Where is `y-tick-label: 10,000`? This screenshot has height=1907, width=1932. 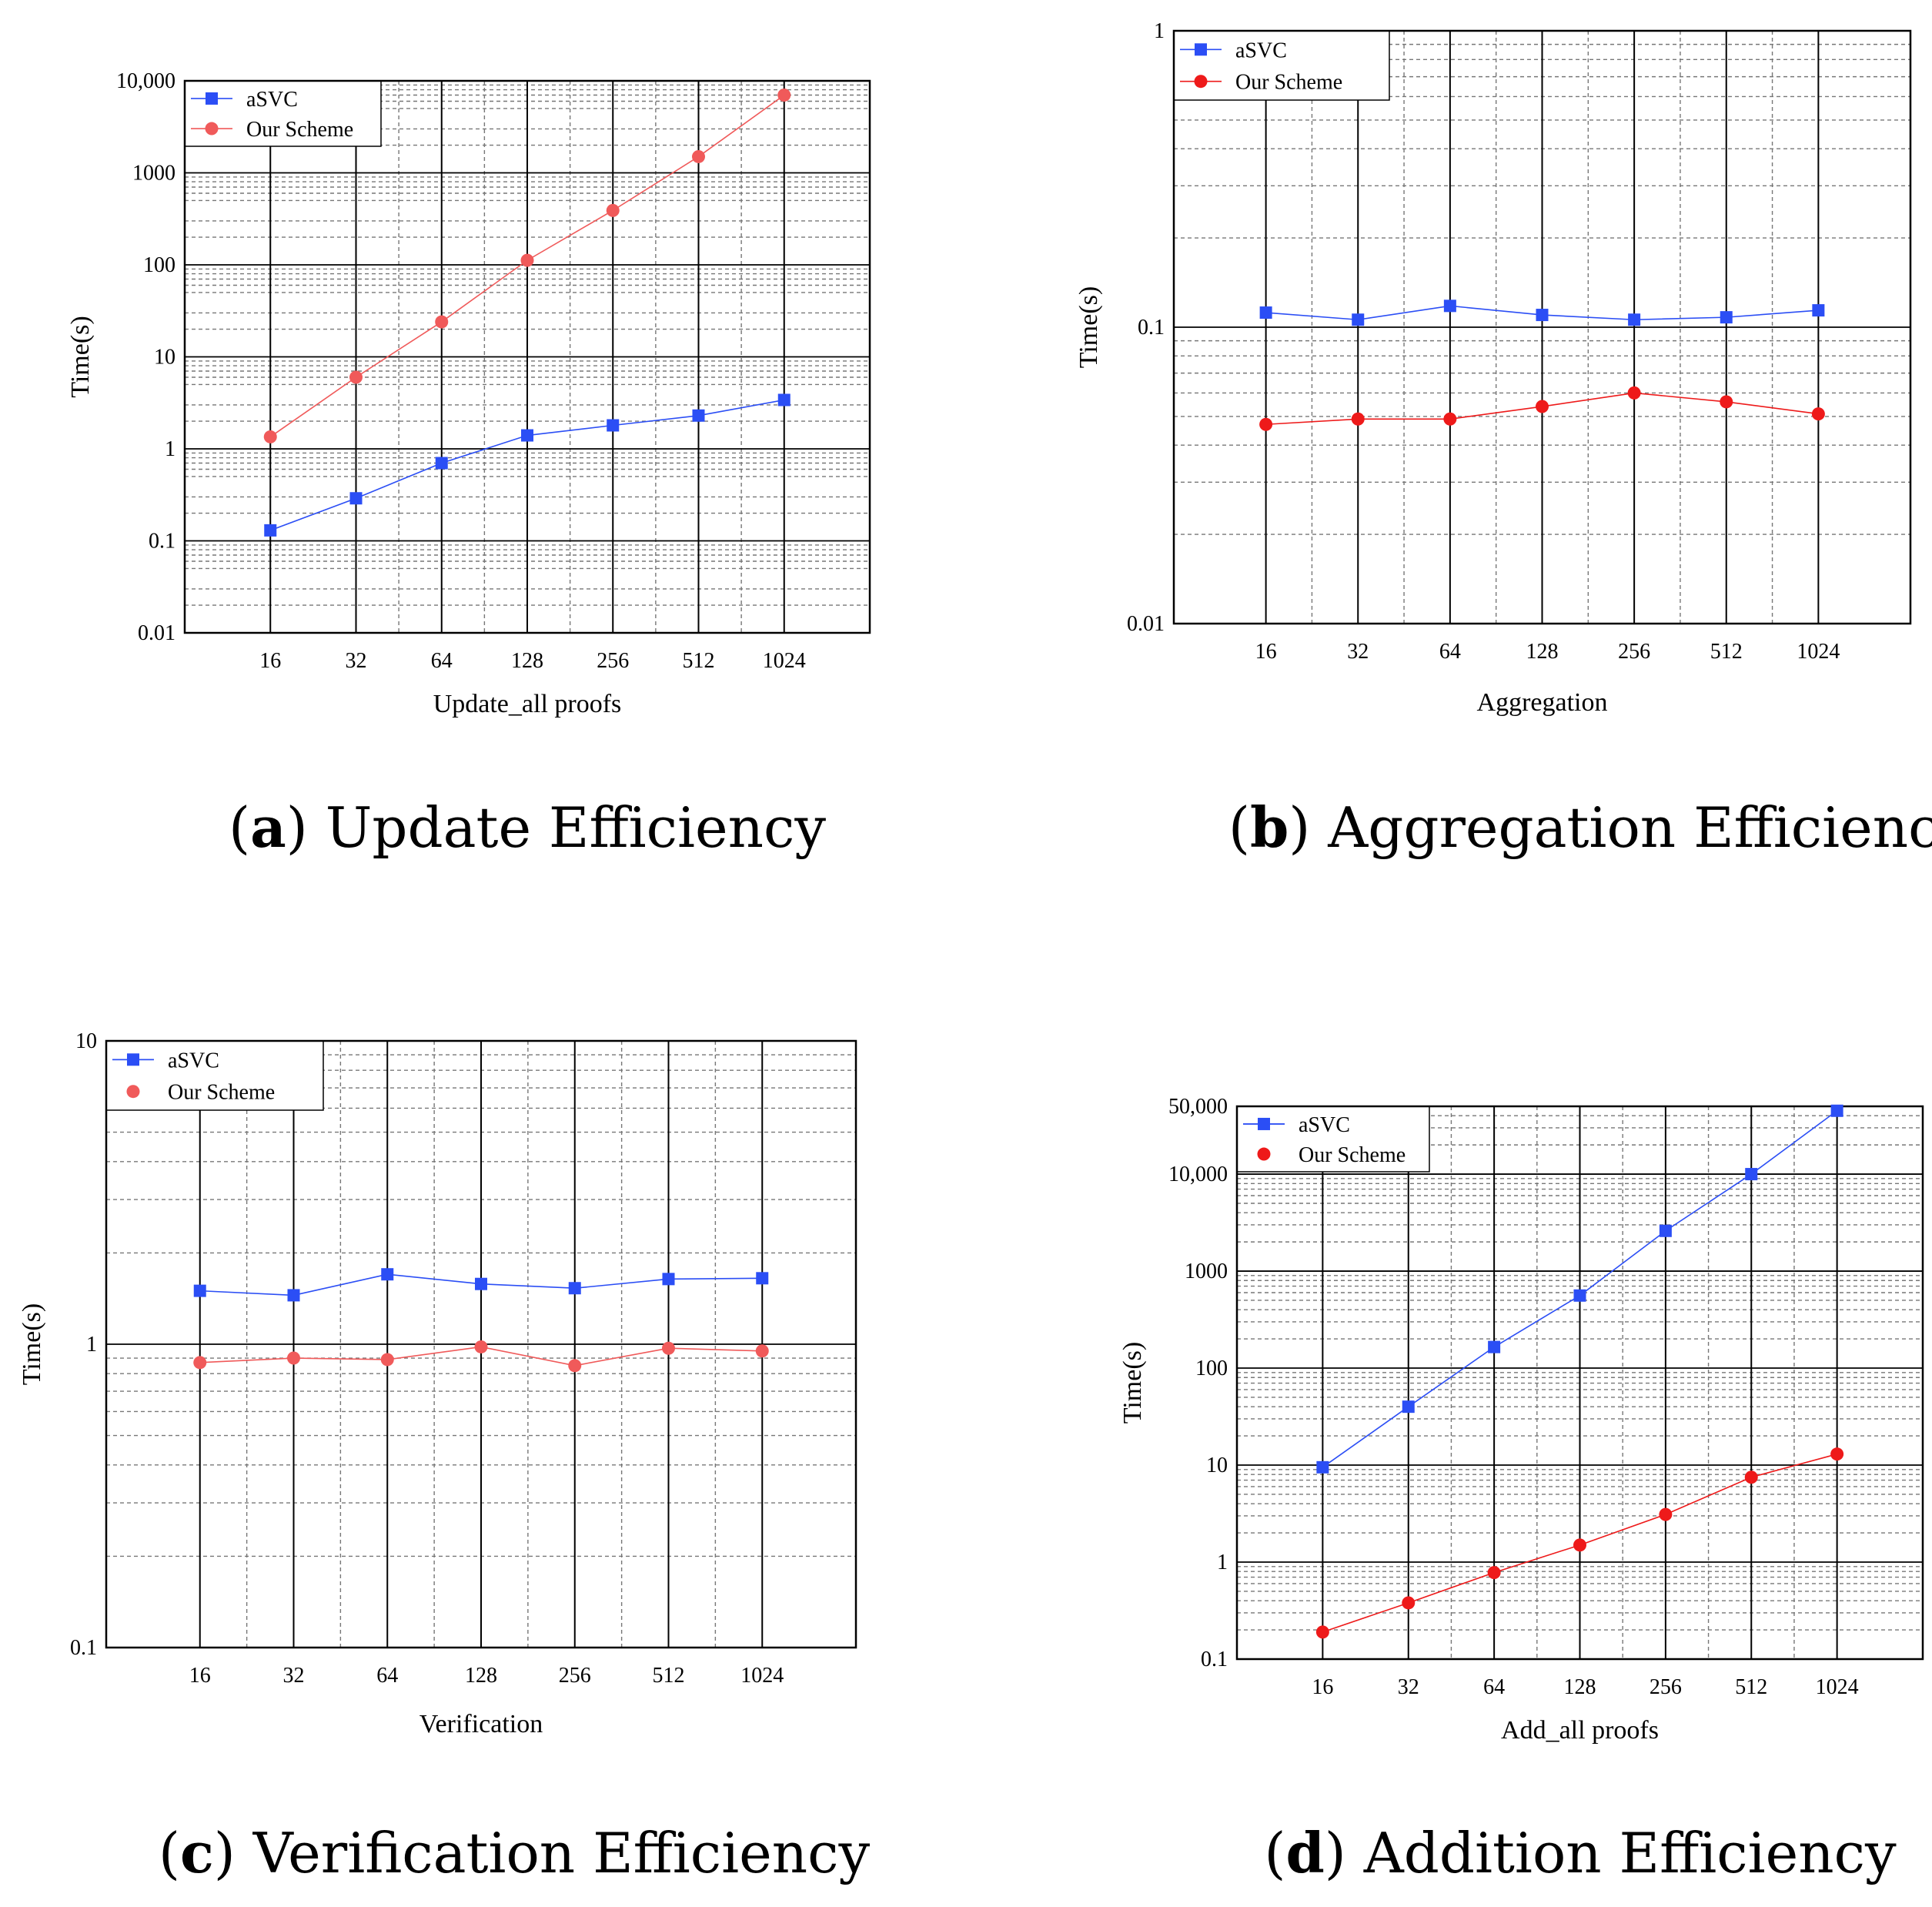 y-tick-label: 10,000 is located at coordinates (145, 81).